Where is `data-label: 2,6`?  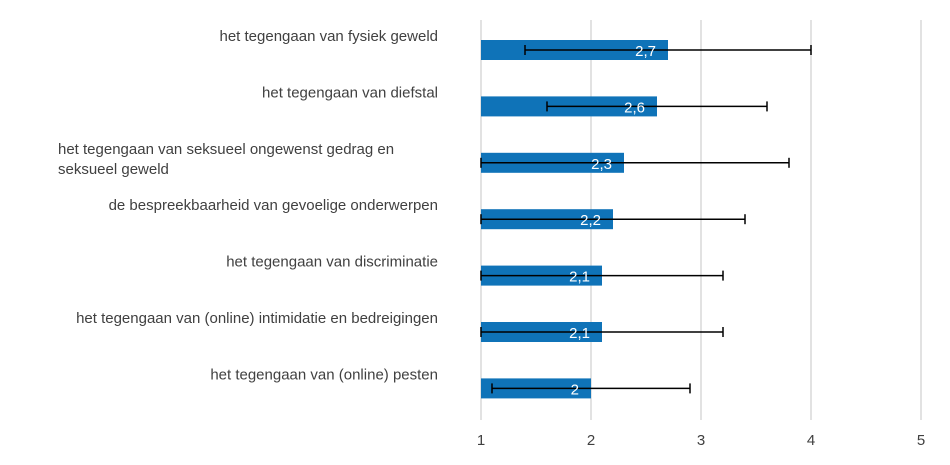 data-label: 2,6 is located at coordinates (634, 107).